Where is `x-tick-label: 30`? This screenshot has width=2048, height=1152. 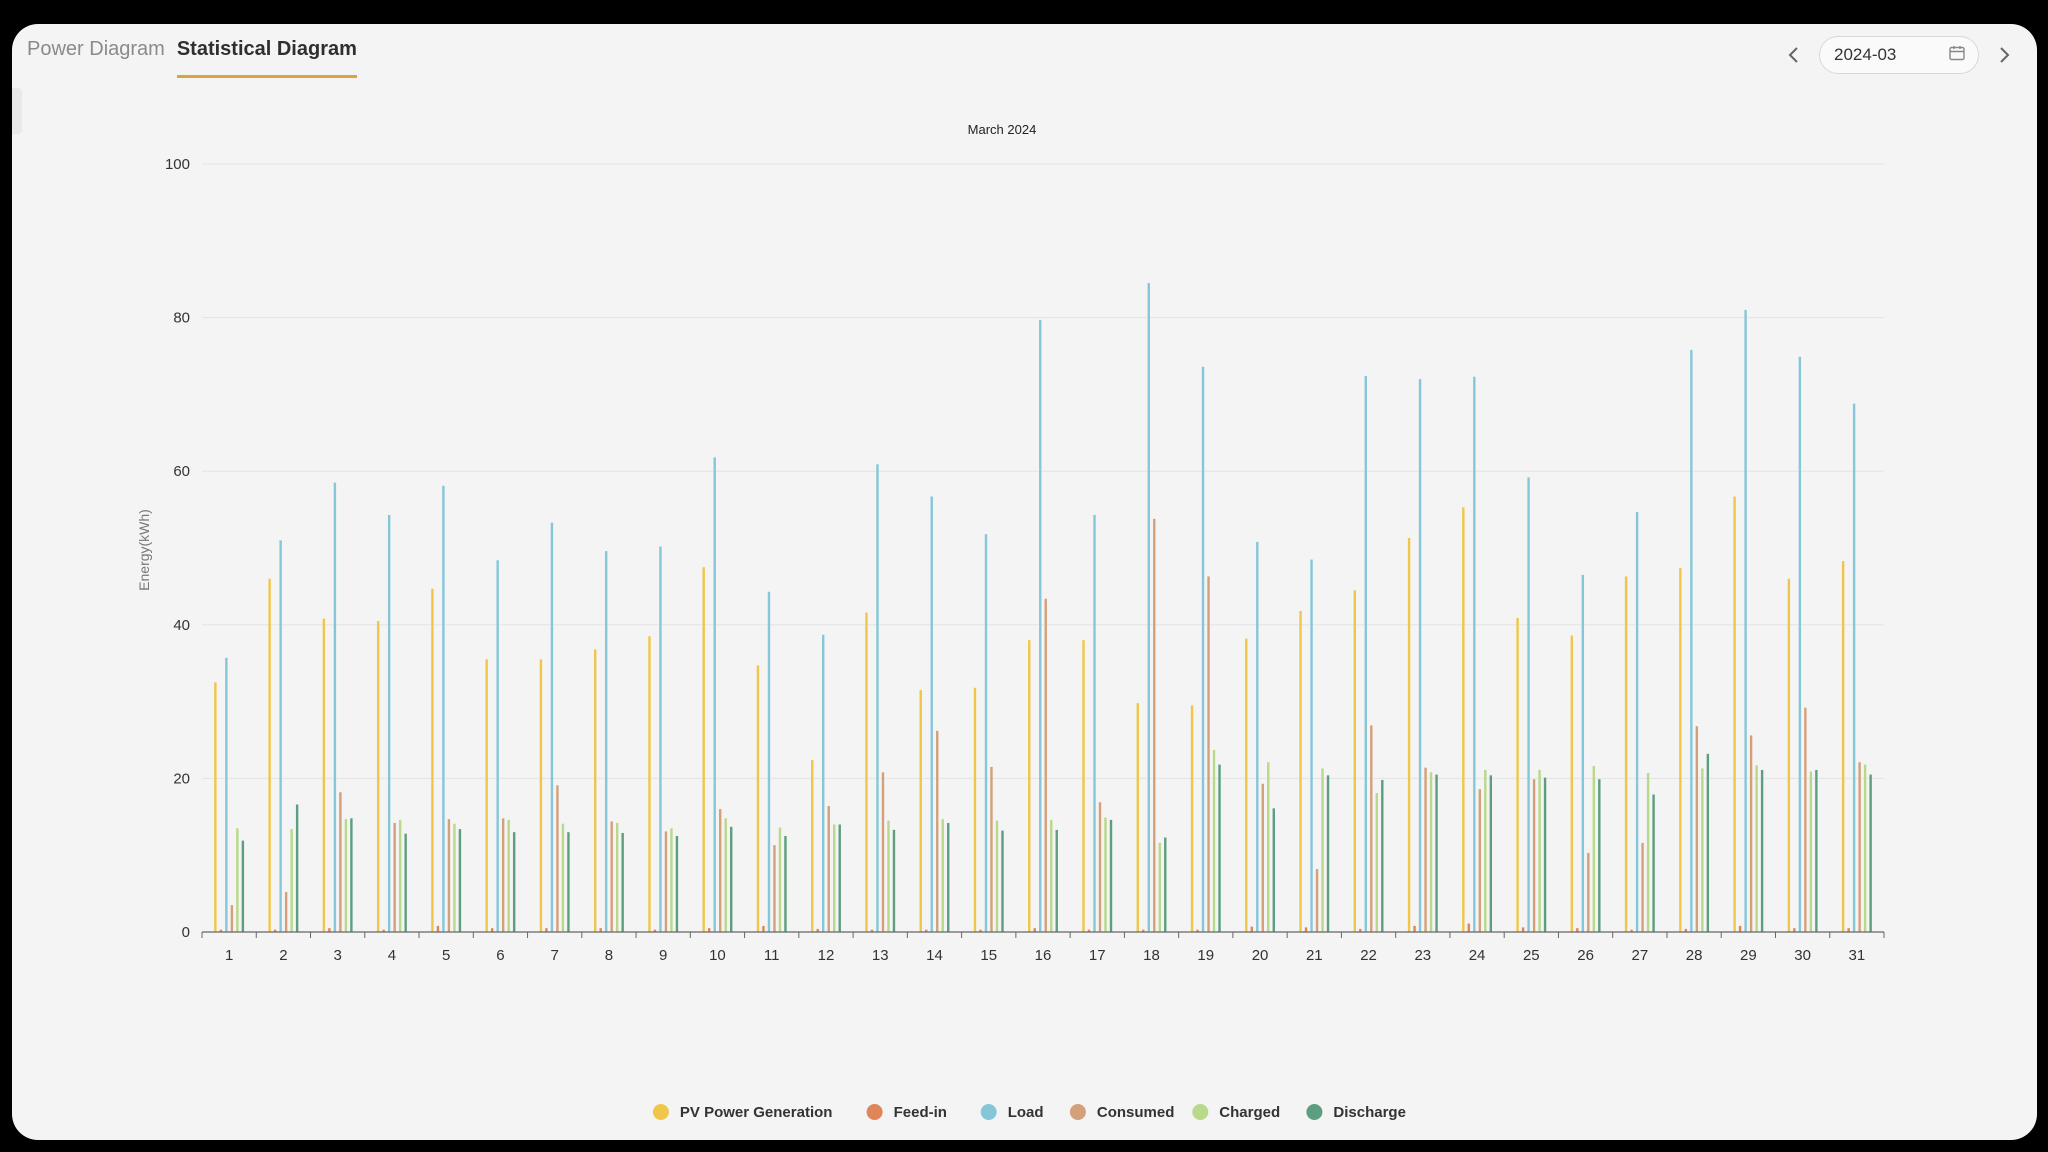
x-tick-label: 30 is located at coordinates (1802, 955).